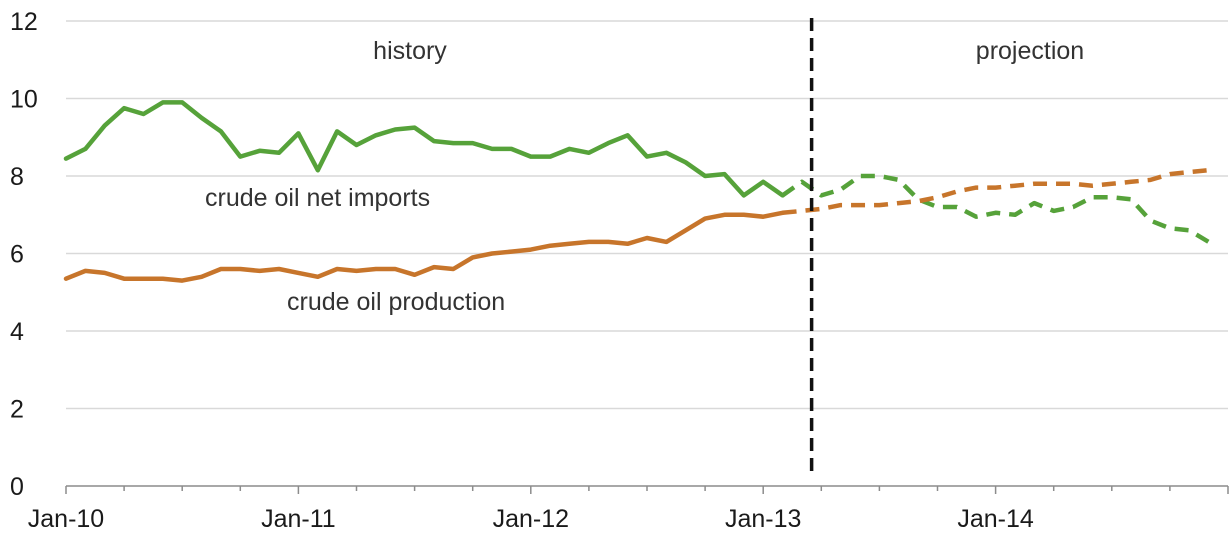  Describe the element at coordinates (317, 198) in the screenshot. I see `imports-series-label: crude oil net imports` at that location.